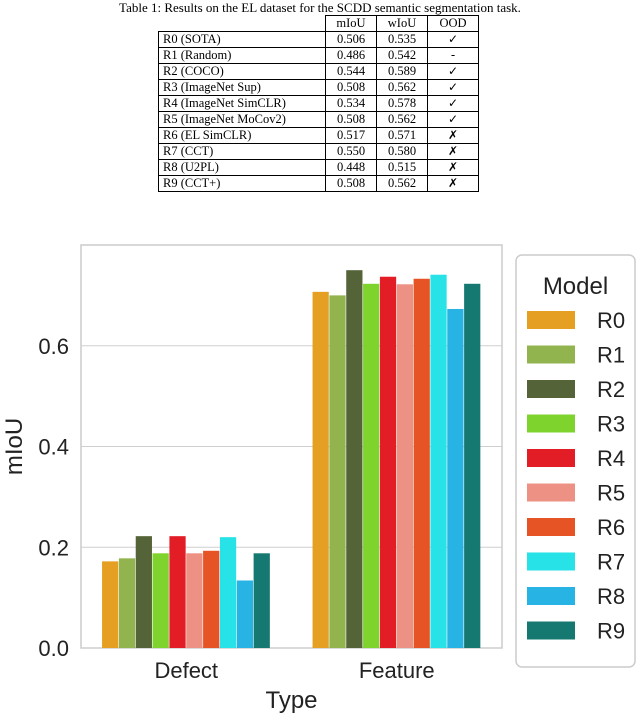  Describe the element at coordinates (404, 466) in the screenshot. I see `bar-r5-feature` at that location.